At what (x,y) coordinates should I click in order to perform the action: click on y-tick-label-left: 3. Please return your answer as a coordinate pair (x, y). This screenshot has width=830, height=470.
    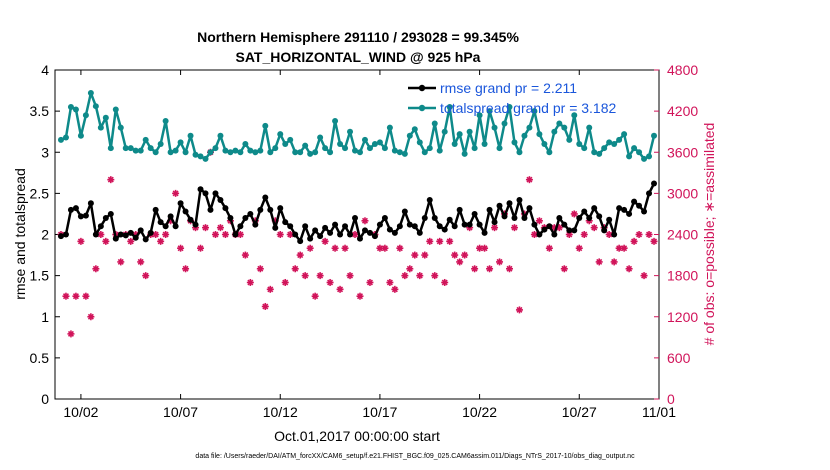
    Looking at the image, I should click on (45, 152).